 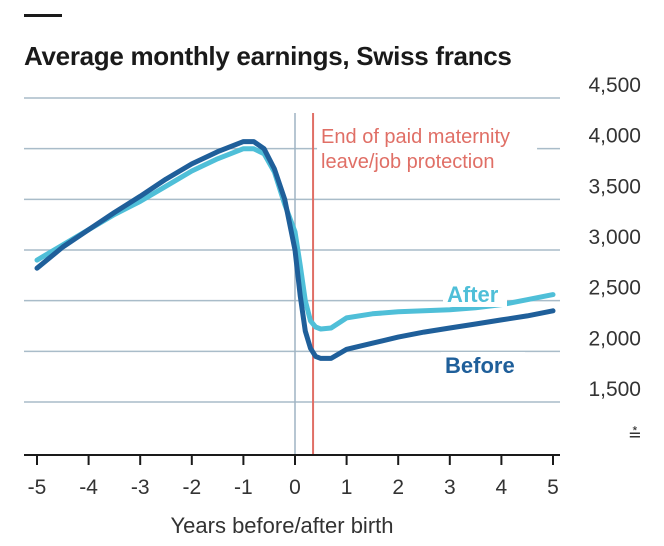 What do you see at coordinates (268, 56) in the screenshot?
I see `chart-title: Average monthly earnings, Swiss francs` at bounding box center [268, 56].